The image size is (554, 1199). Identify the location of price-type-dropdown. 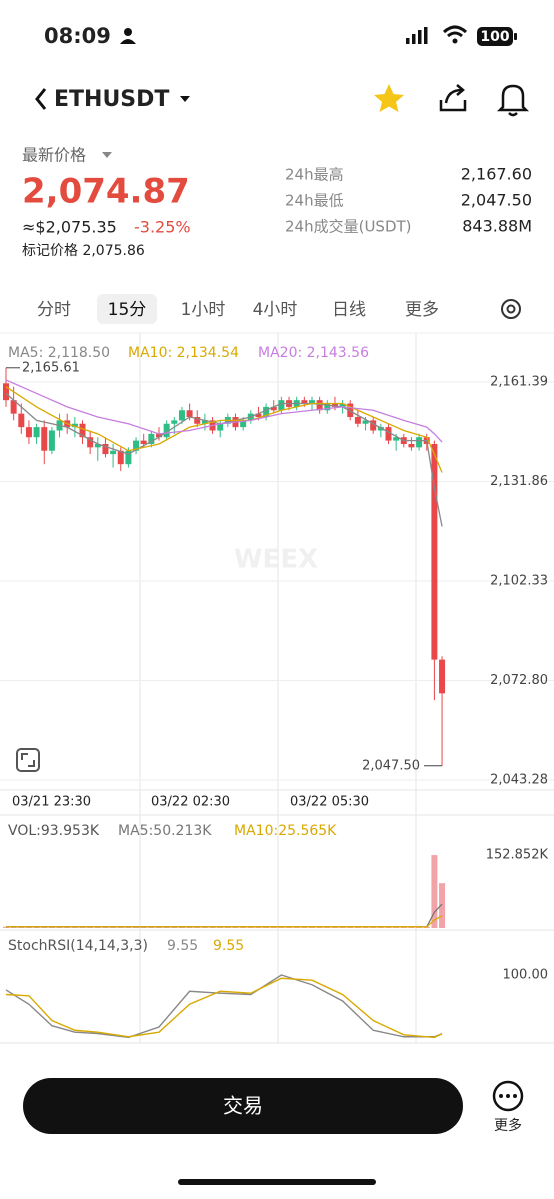
(107, 155).